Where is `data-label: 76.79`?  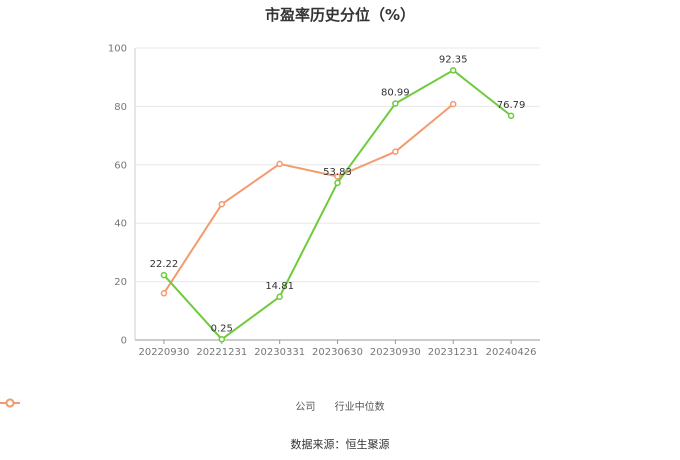
data-label: 76.79 is located at coordinates (511, 105).